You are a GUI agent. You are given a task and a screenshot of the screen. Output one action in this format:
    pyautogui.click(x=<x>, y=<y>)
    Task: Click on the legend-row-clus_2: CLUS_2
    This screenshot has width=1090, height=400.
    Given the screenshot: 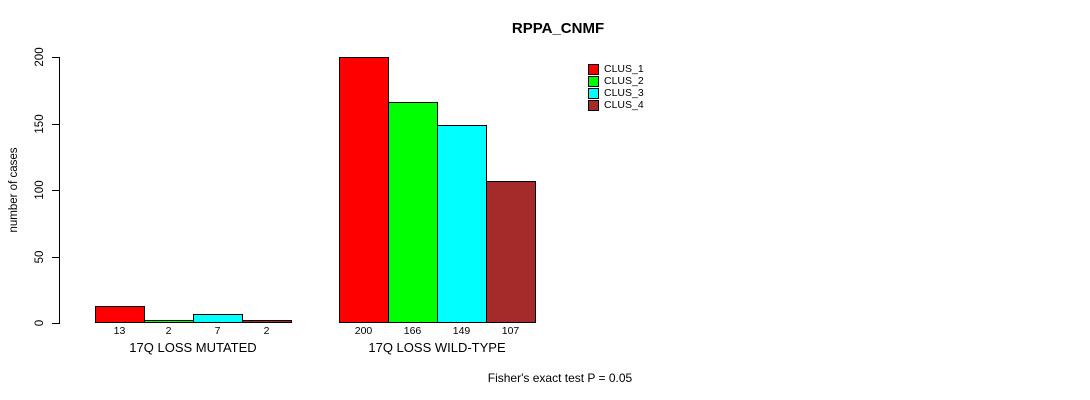 What is the action you would take?
    pyautogui.click(x=616, y=81)
    